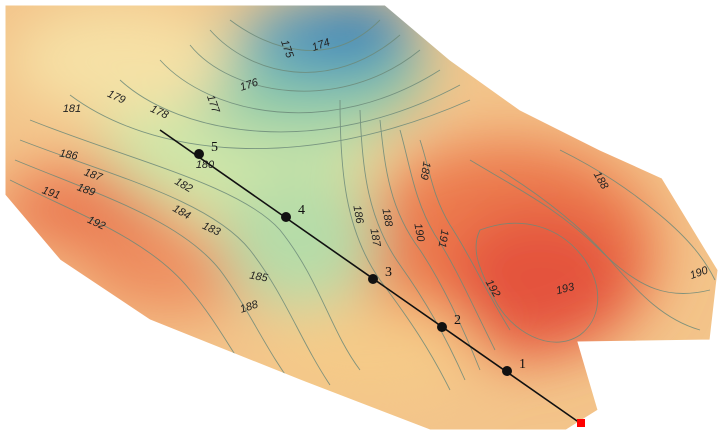  I want to click on profile-point-3: 3, so click(380, 274).